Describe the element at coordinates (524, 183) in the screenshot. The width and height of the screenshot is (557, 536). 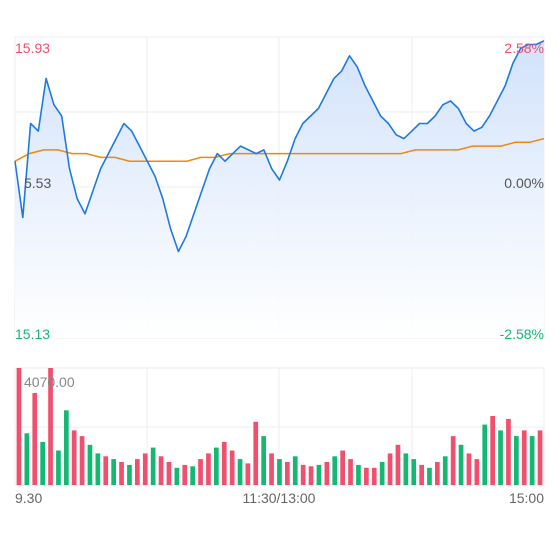
I see `right-mid-pct-label: 0.00%` at that location.